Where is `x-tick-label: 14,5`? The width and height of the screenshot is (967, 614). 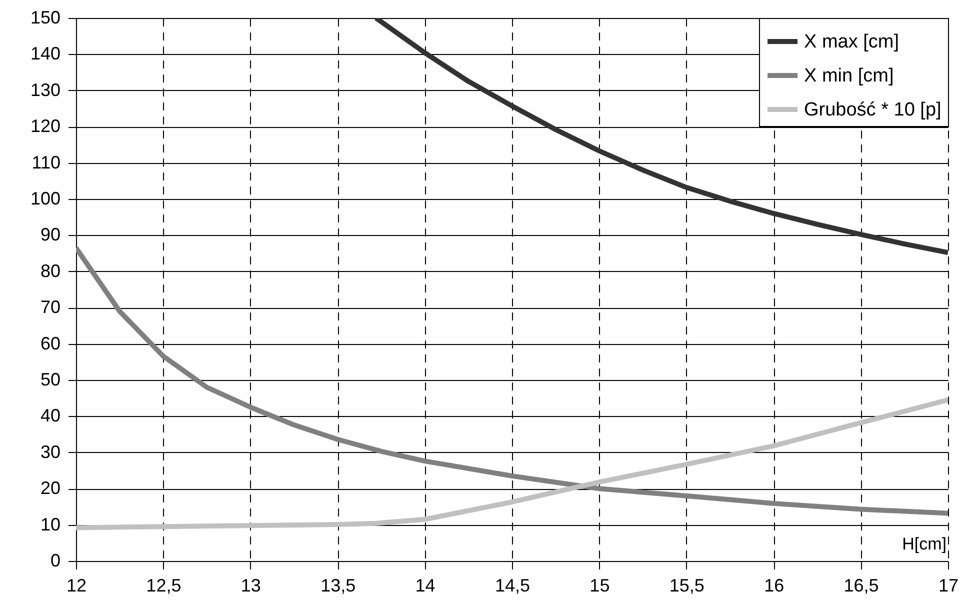
x-tick-label: 14,5 is located at coordinates (512, 586).